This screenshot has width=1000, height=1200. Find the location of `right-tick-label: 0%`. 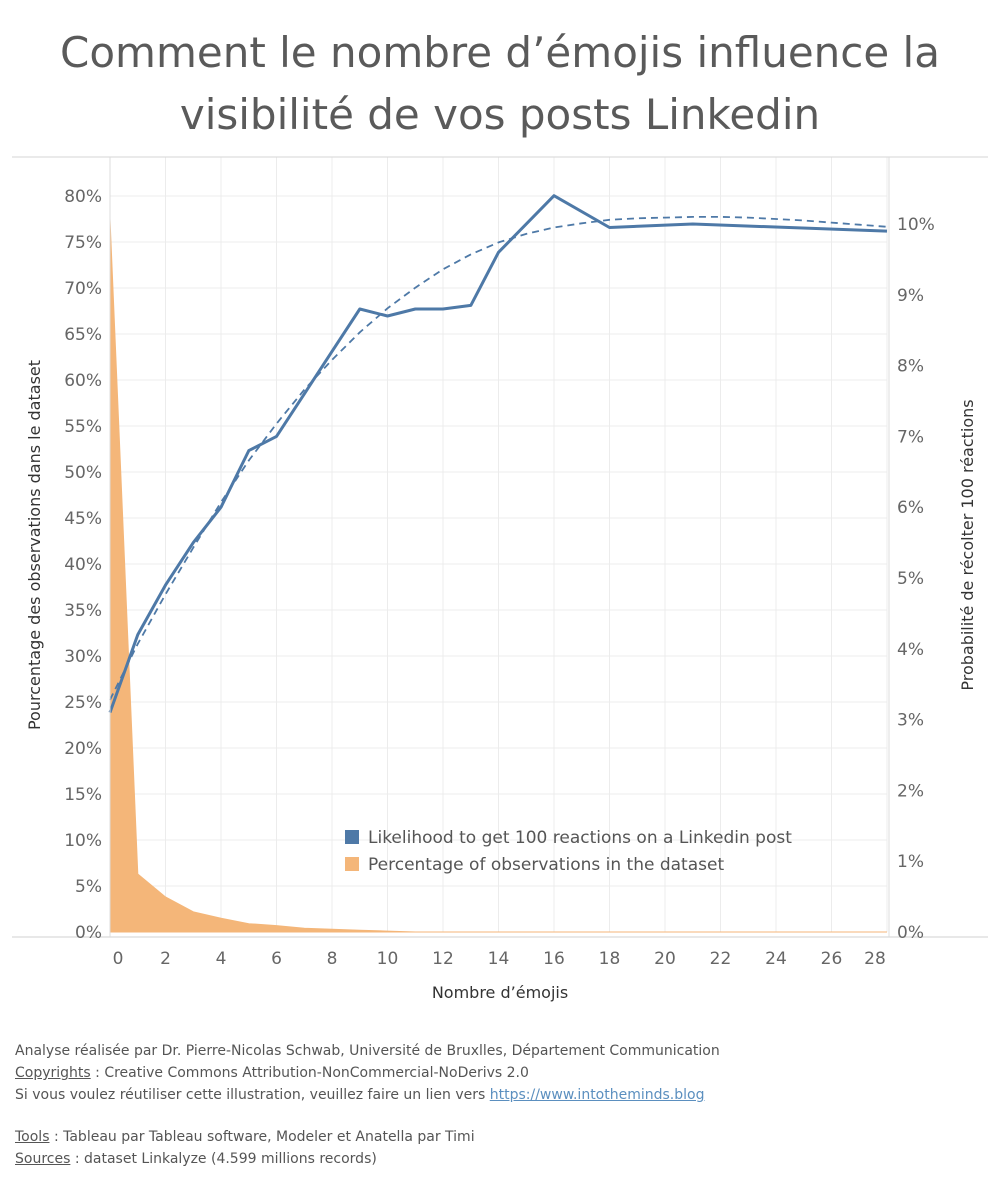

right-tick-label: 0% is located at coordinates (910, 933).